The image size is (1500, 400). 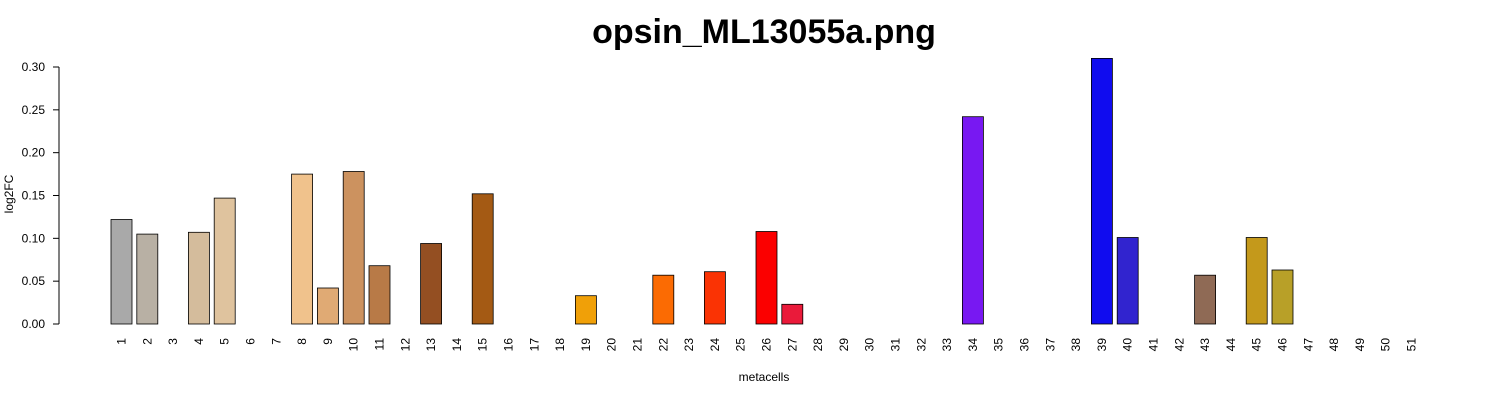 What do you see at coordinates (1308, 345) in the screenshot?
I see `x-tick-label: 47` at bounding box center [1308, 345].